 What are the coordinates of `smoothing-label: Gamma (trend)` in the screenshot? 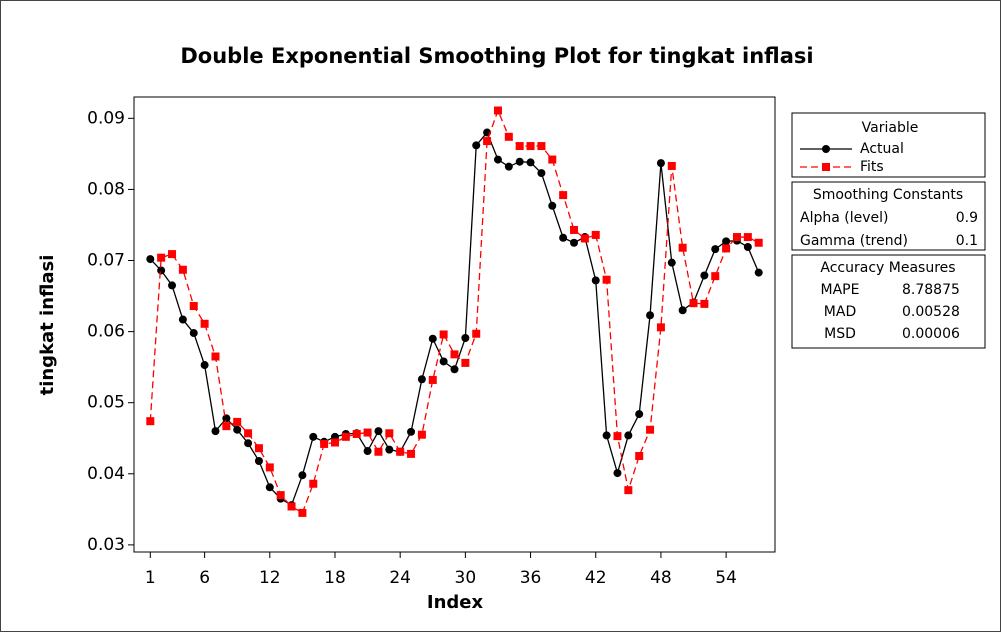 It's located at (854, 241).